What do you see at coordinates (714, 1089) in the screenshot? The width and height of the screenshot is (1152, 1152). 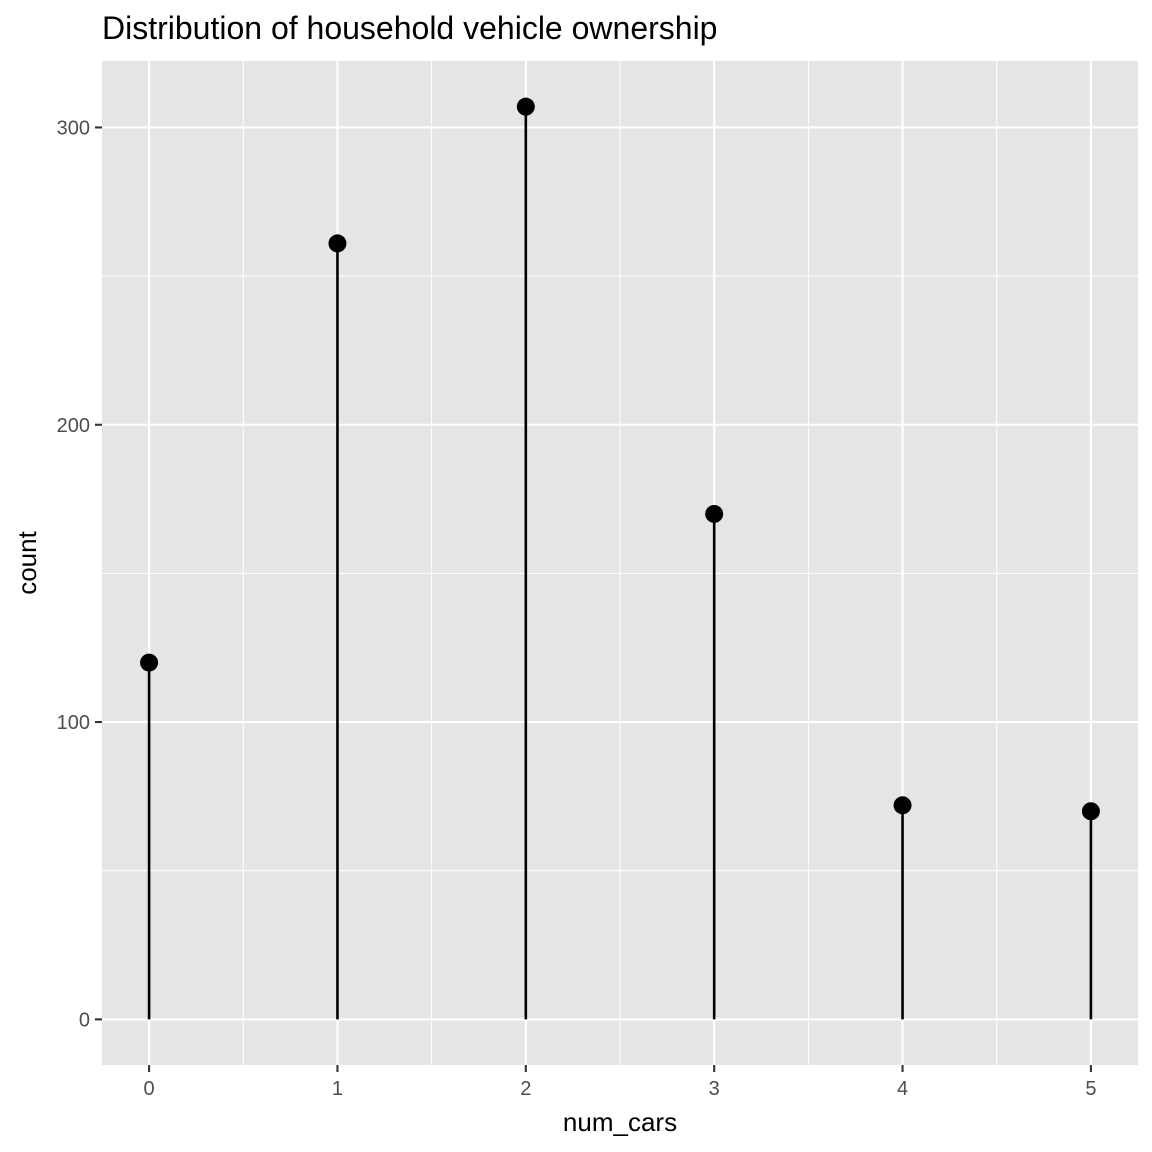 I see `x-tick-label: 3` at bounding box center [714, 1089].